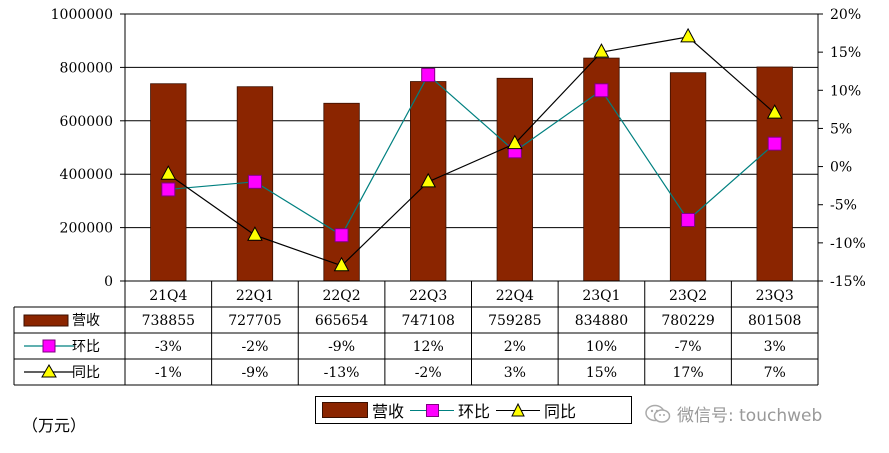  What do you see at coordinates (86, 122) in the screenshot?
I see `left-tick-label: 600000` at bounding box center [86, 122].